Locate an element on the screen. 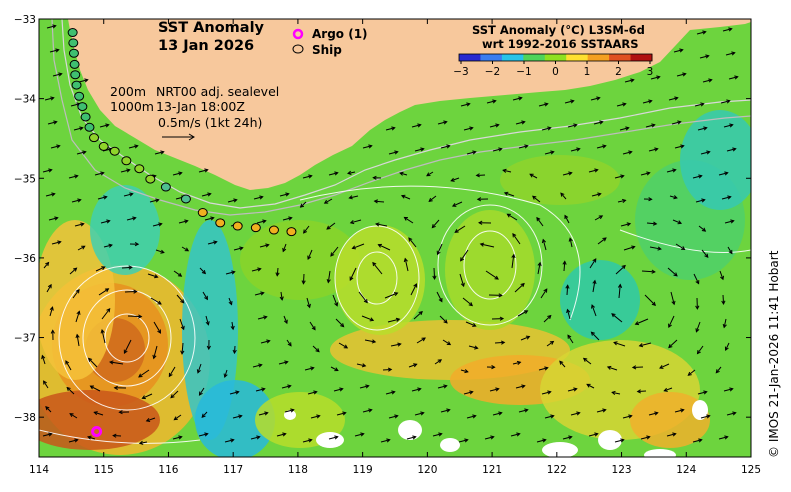 This screenshot has height=492, width=791. datetime-label: 13-Jan 18:00Z is located at coordinates (200, 106).